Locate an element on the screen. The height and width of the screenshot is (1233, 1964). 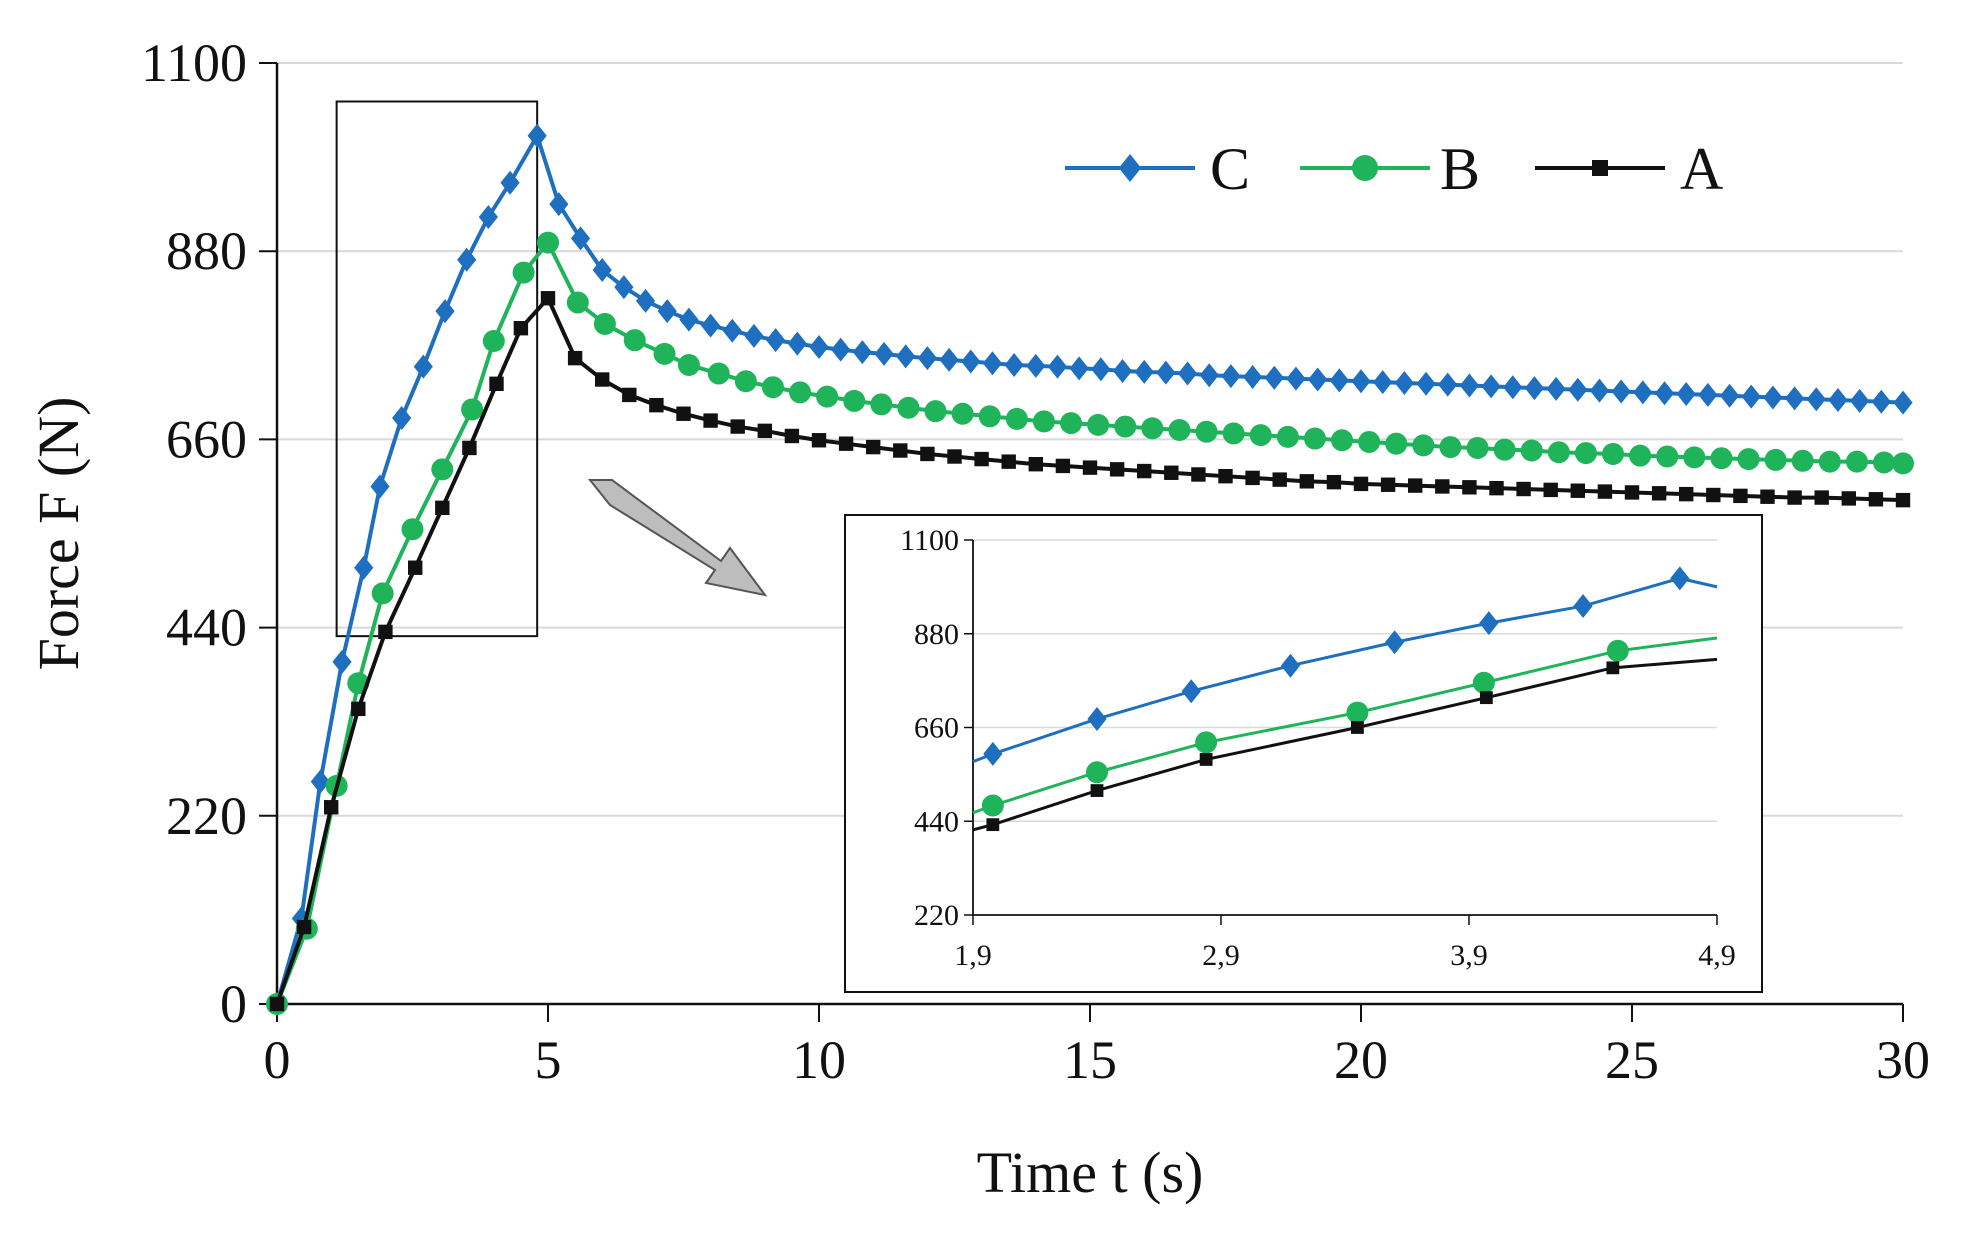
legend-label-B: B is located at coordinates (1460, 169).